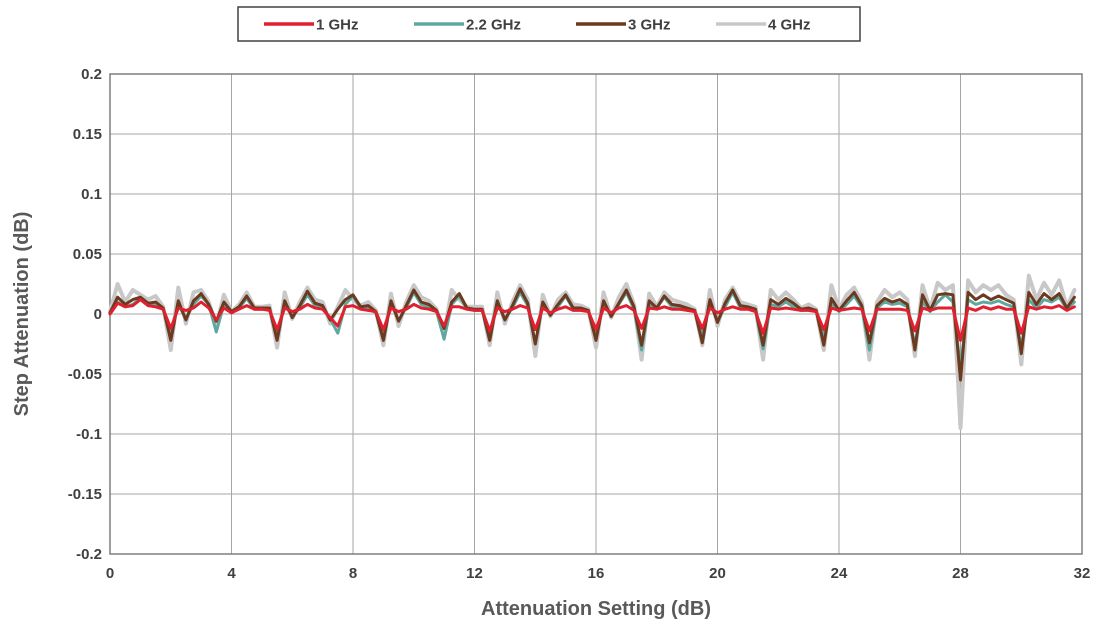 This screenshot has width=1102, height=633. I want to click on x-axis-ticks: 0 4 8 12 16 20 24 28 32, so click(598, 573).